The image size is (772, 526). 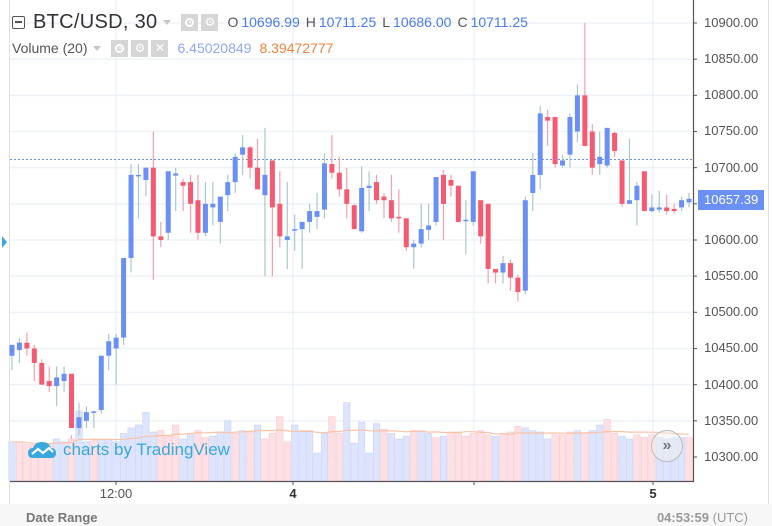 What do you see at coordinates (731, 200) in the screenshot?
I see `last-price-badge: 10657.39` at bounding box center [731, 200].